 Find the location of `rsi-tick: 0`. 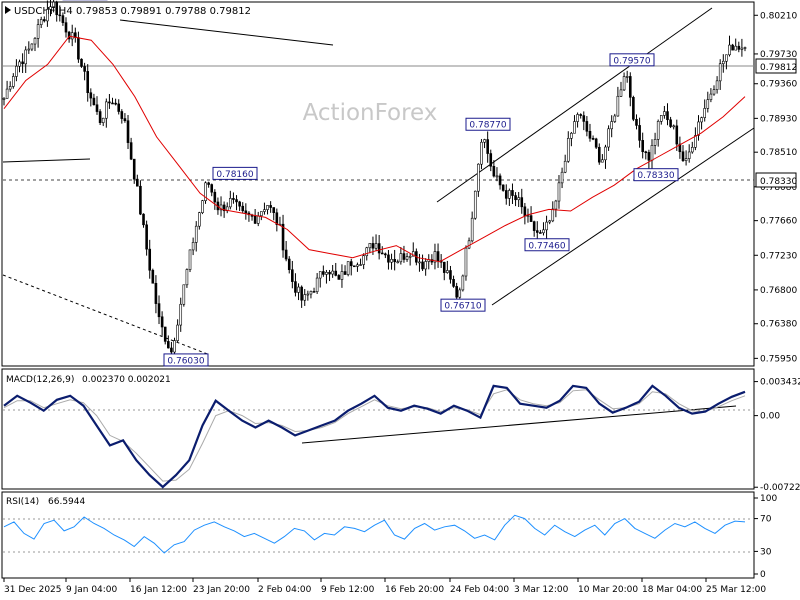

rsi-tick: 0 is located at coordinates (760, 575).